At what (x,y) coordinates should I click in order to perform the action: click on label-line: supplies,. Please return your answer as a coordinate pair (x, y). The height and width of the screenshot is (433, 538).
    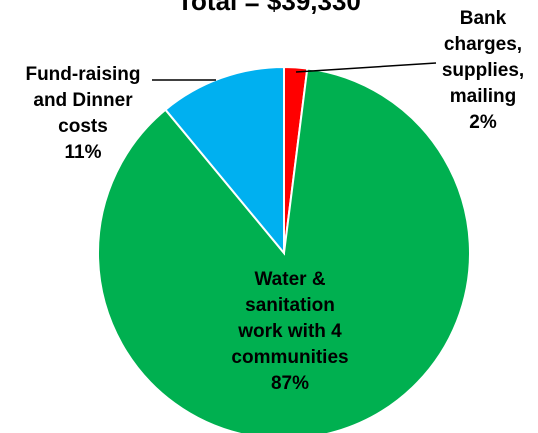
    Looking at the image, I should click on (483, 70).